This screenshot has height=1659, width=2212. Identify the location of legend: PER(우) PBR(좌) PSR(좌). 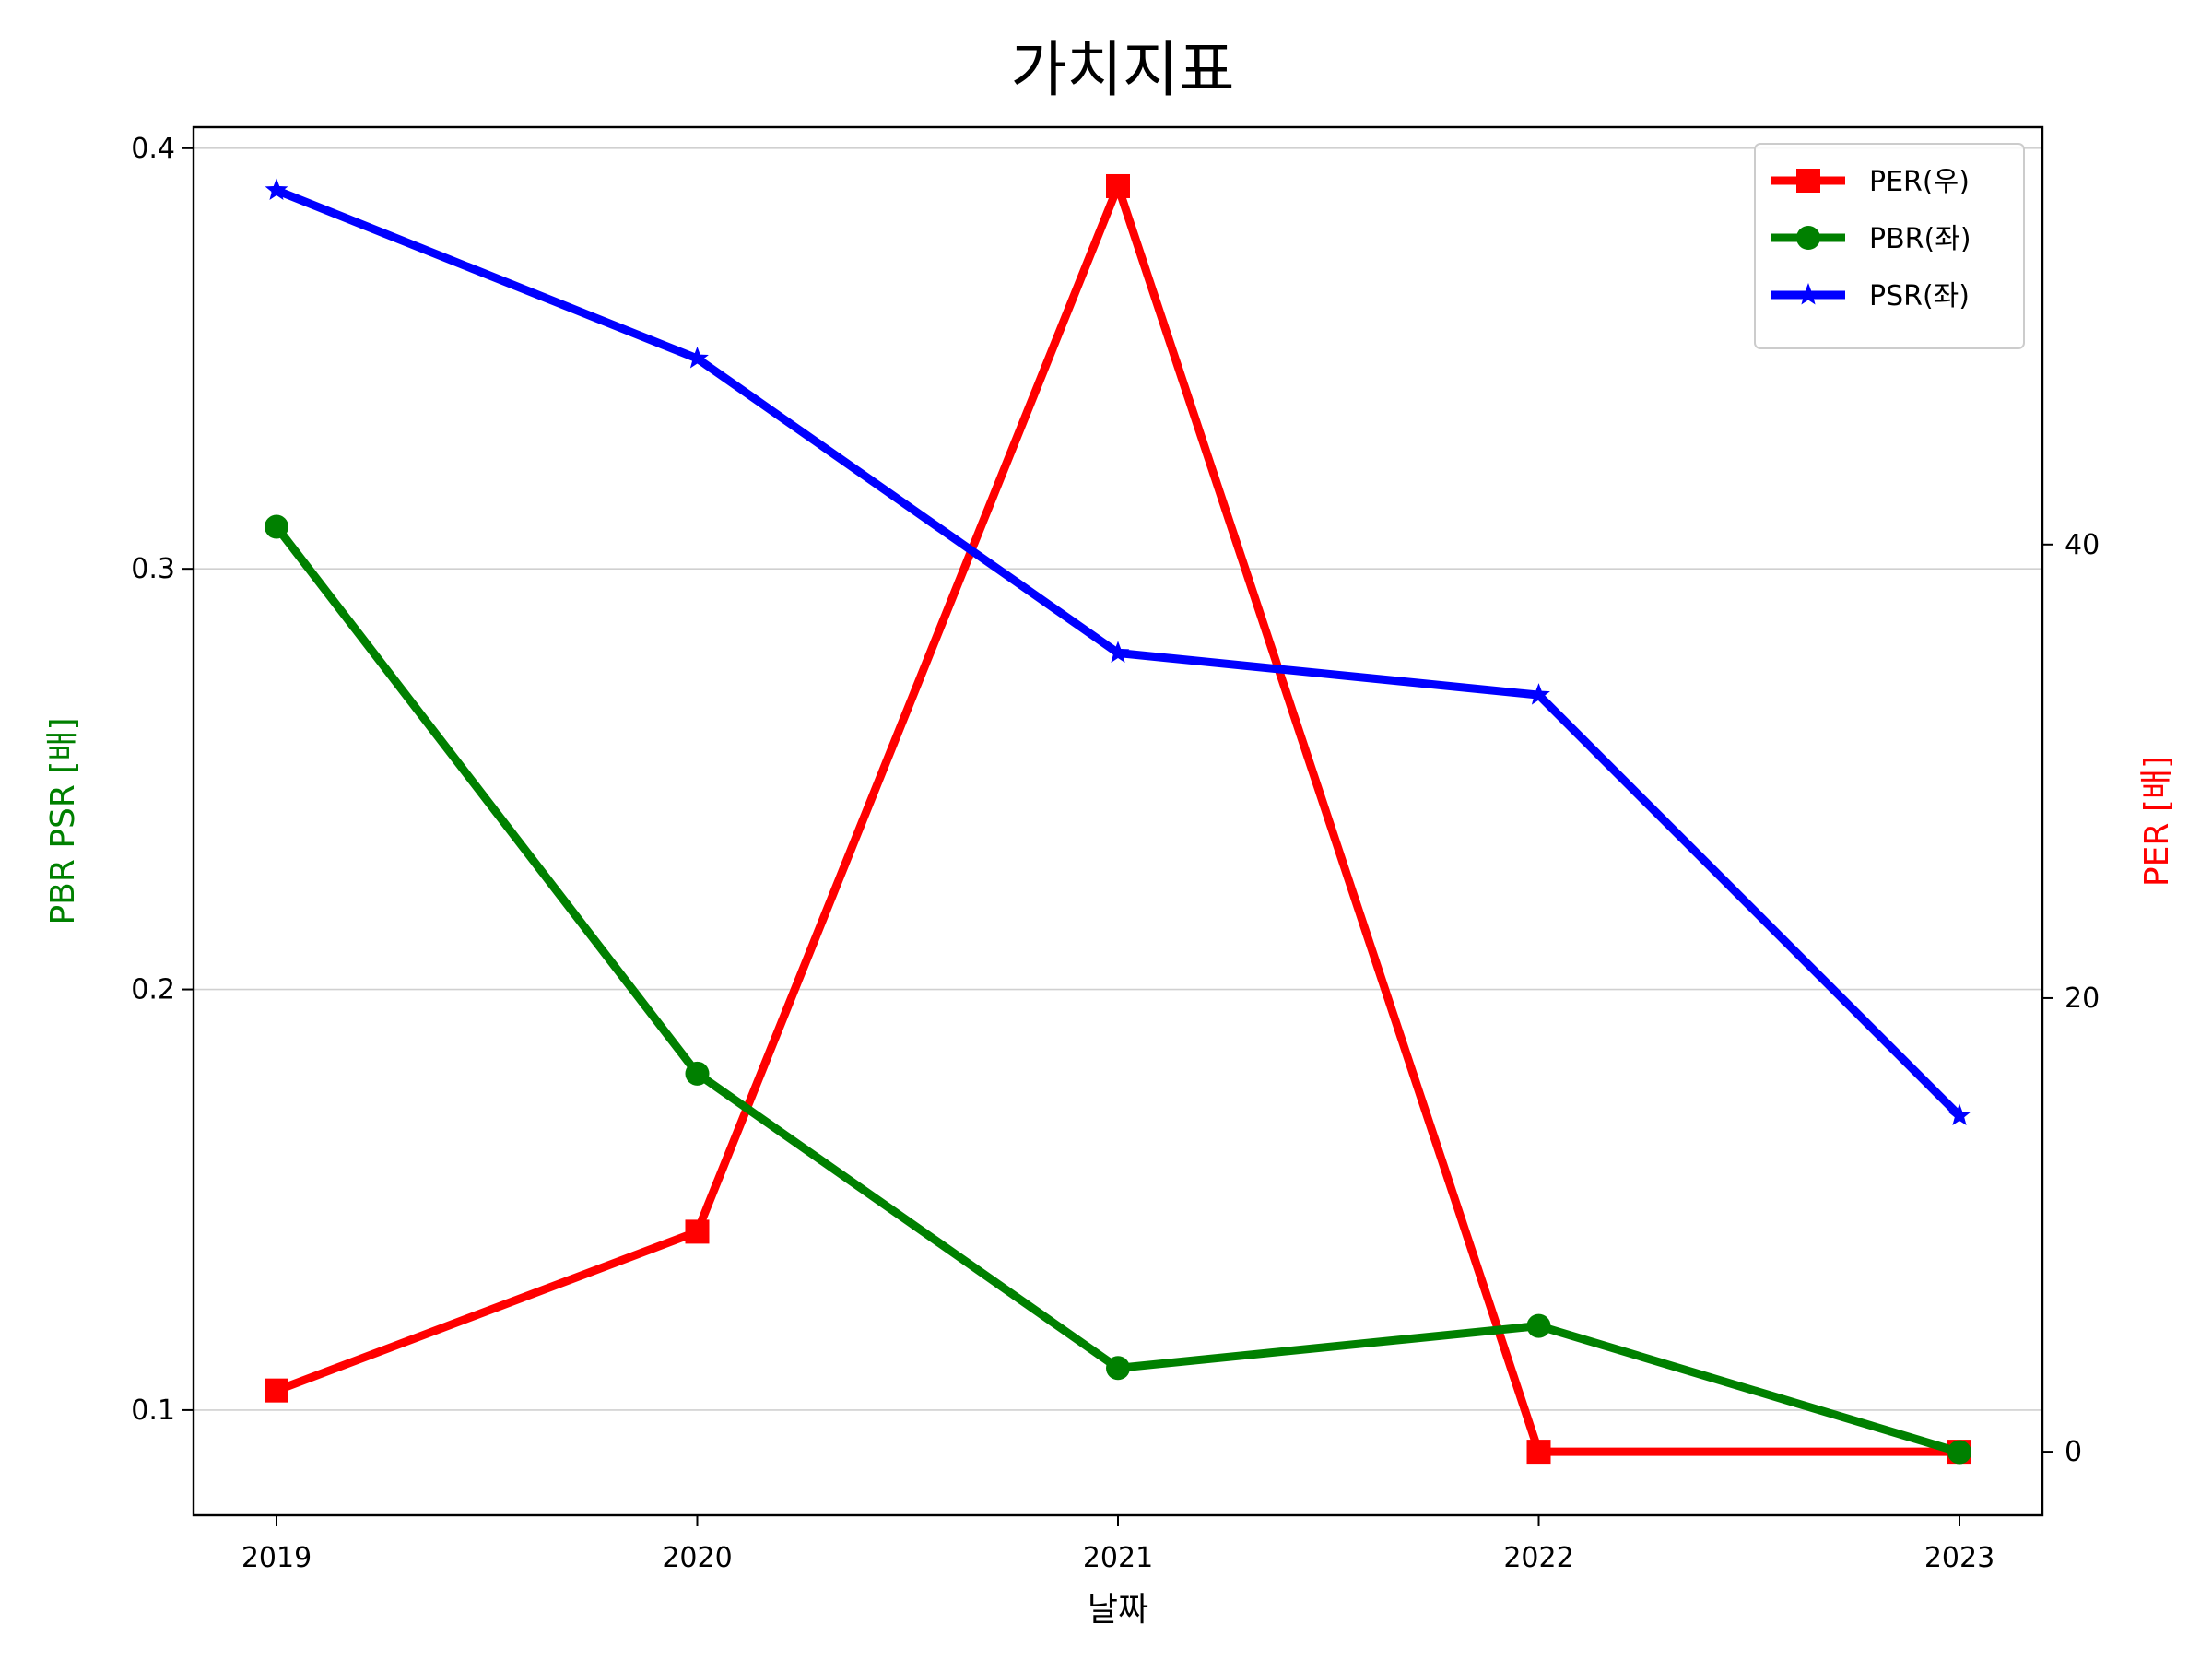
(1889, 246).